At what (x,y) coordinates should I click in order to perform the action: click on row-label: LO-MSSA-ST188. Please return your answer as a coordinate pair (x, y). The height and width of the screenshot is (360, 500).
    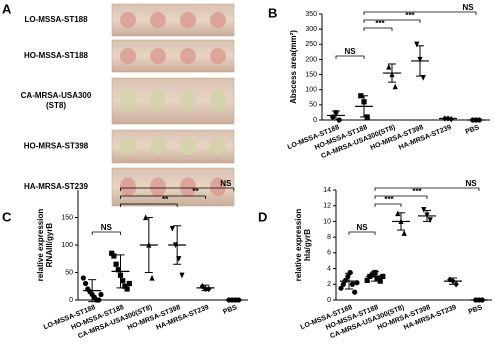
    Looking at the image, I should click on (56, 19).